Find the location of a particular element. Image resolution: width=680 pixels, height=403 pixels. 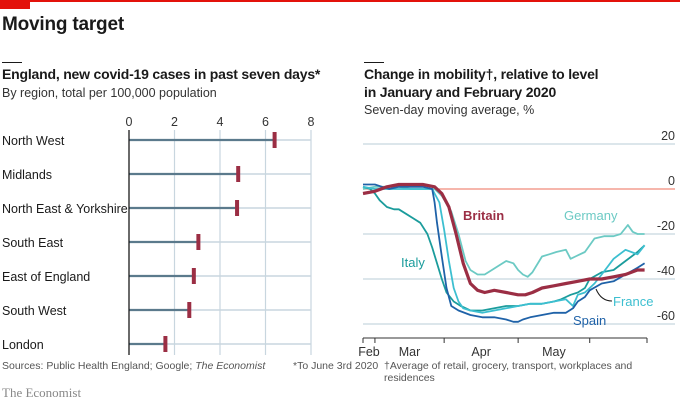

right-panel-rule is located at coordinates (374, 62).